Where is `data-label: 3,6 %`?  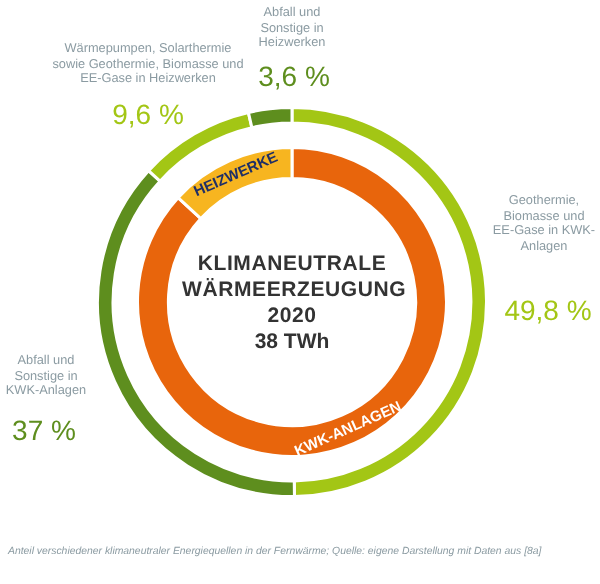
data-label: 3,6 % is located at coordinates (294, 76).